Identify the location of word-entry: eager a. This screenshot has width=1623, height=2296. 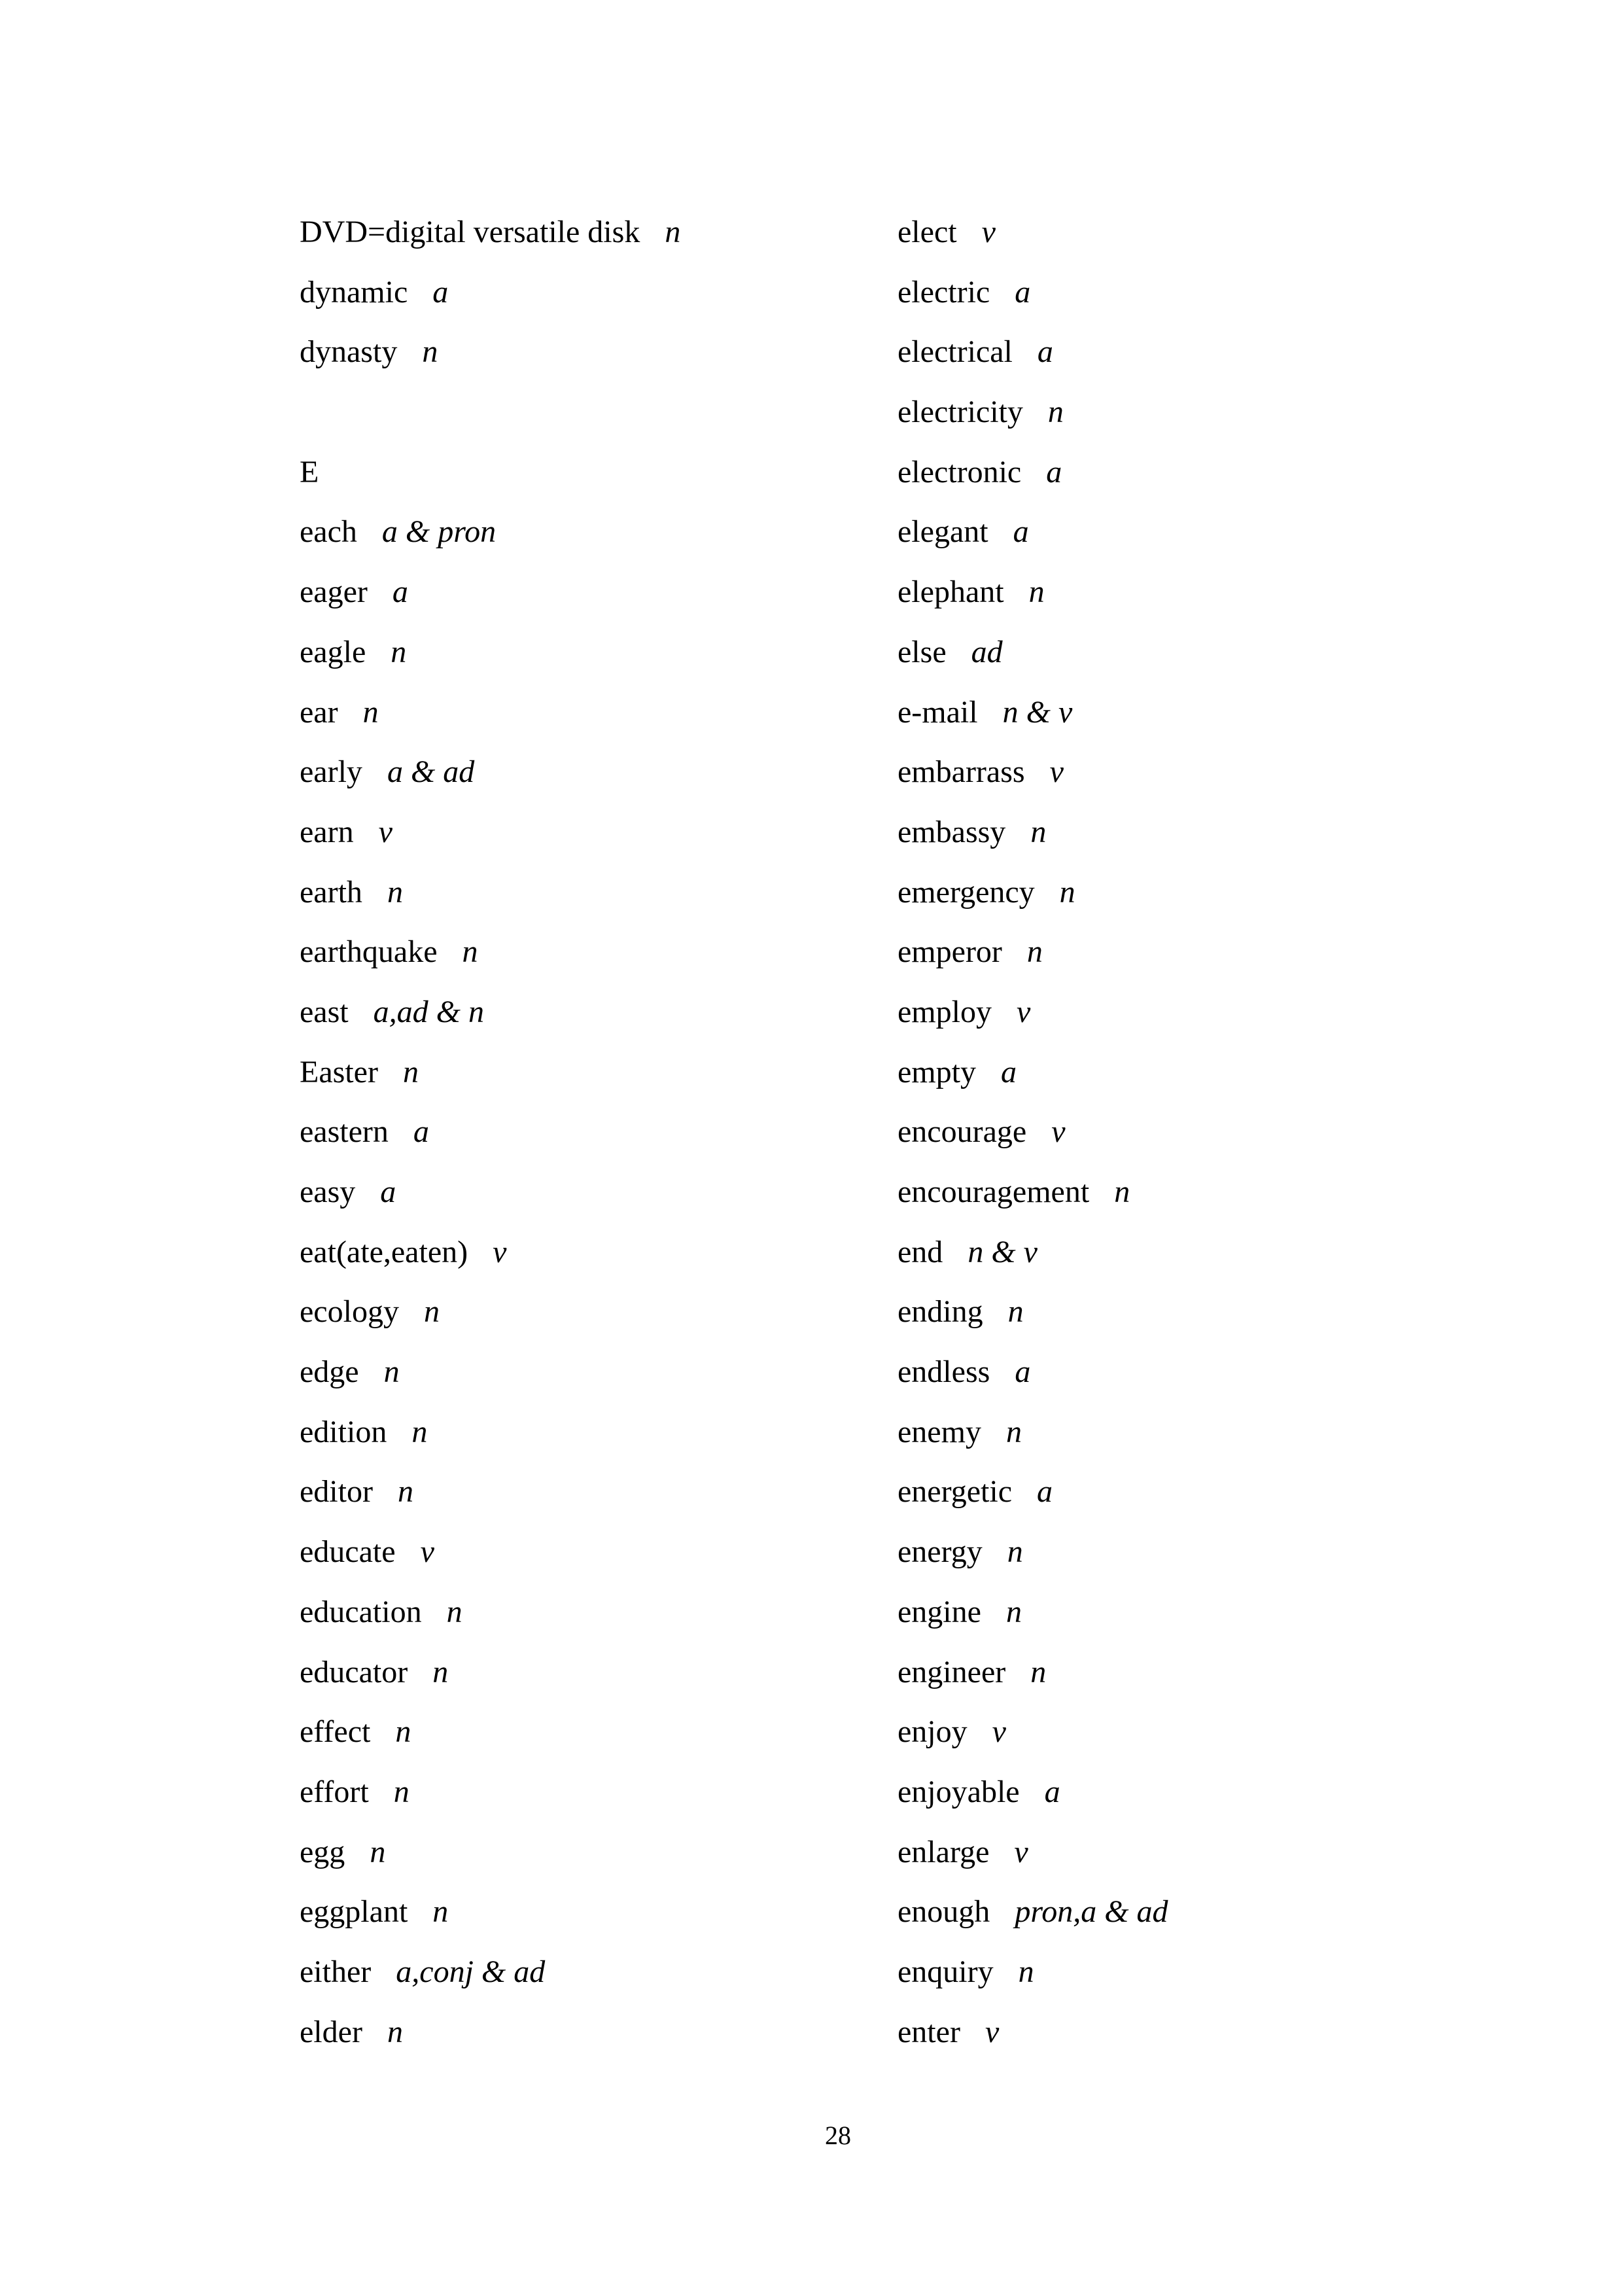
(490, 592).